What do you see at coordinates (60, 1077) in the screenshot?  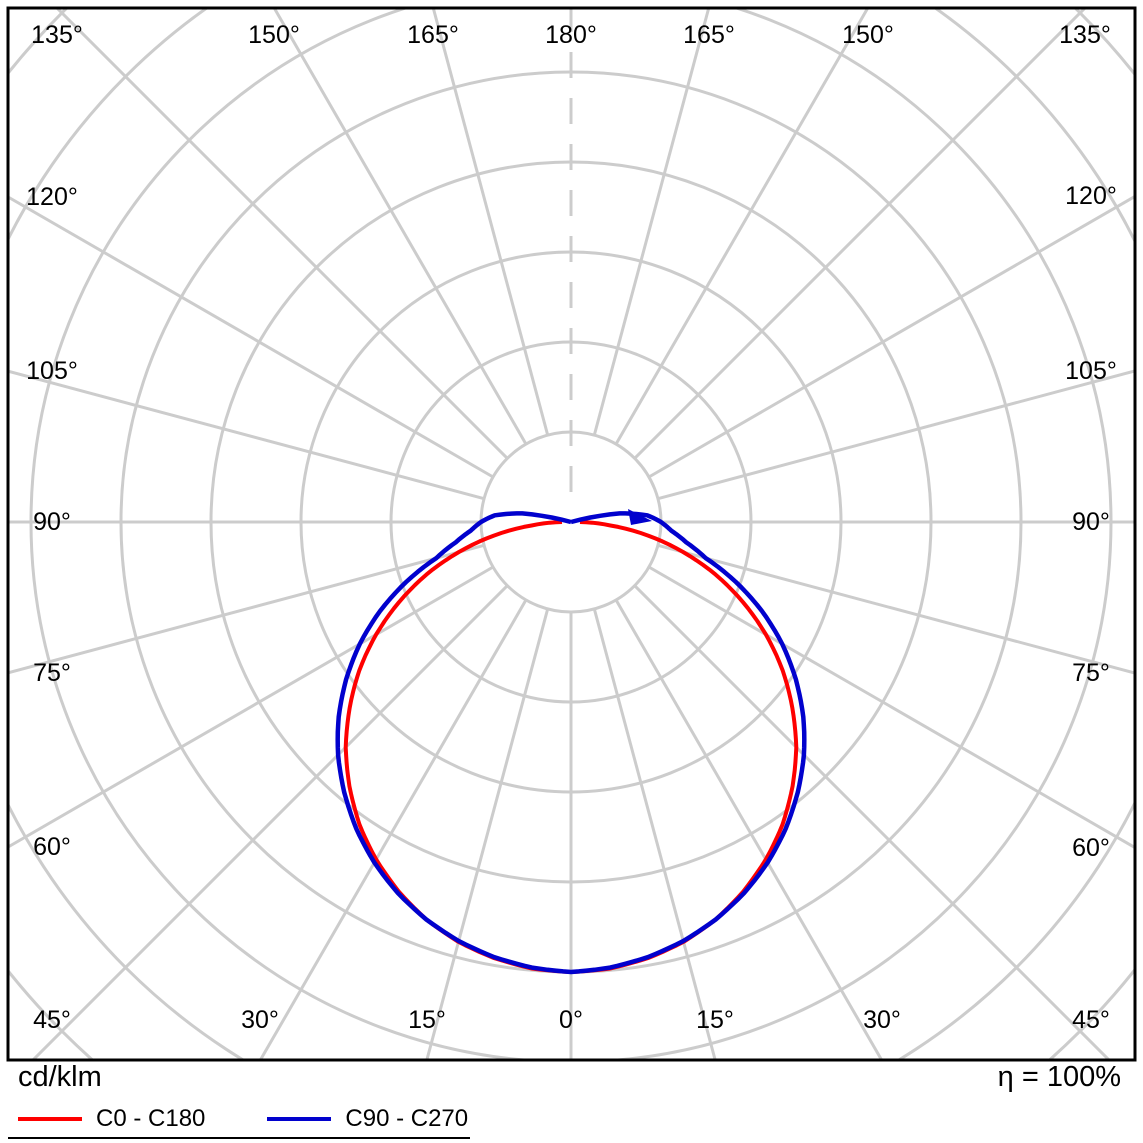 I see `unit-label: cd/klm` at bounding box center [60, 1077].